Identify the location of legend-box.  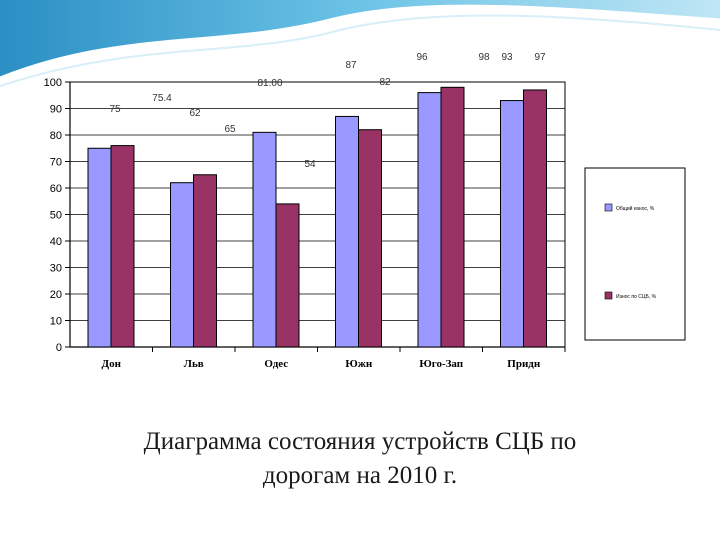
(635, 254).